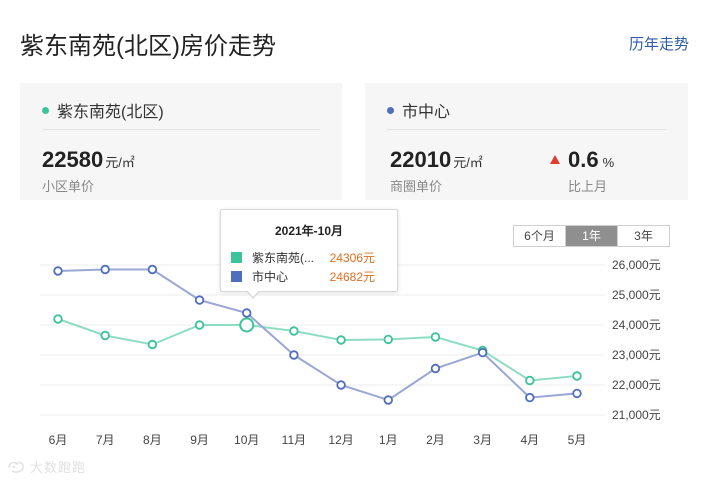  What do you see at coordinates (482, 440) in the screenshot?
I see `x-tick-label: 3月` at bounding box center [482, 440].